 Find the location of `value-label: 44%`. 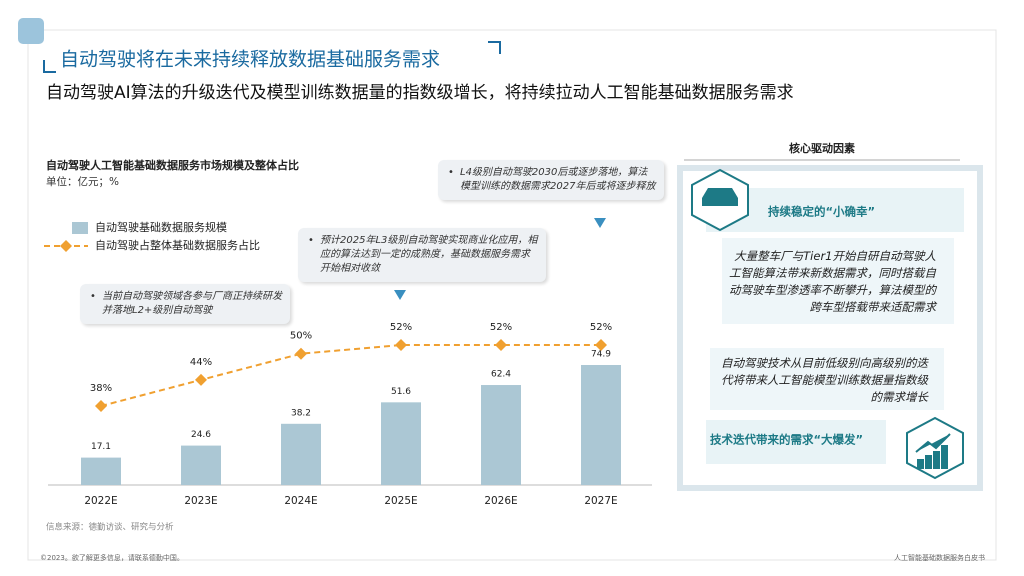

value-label: 44% is located at coordinates (201, 362).